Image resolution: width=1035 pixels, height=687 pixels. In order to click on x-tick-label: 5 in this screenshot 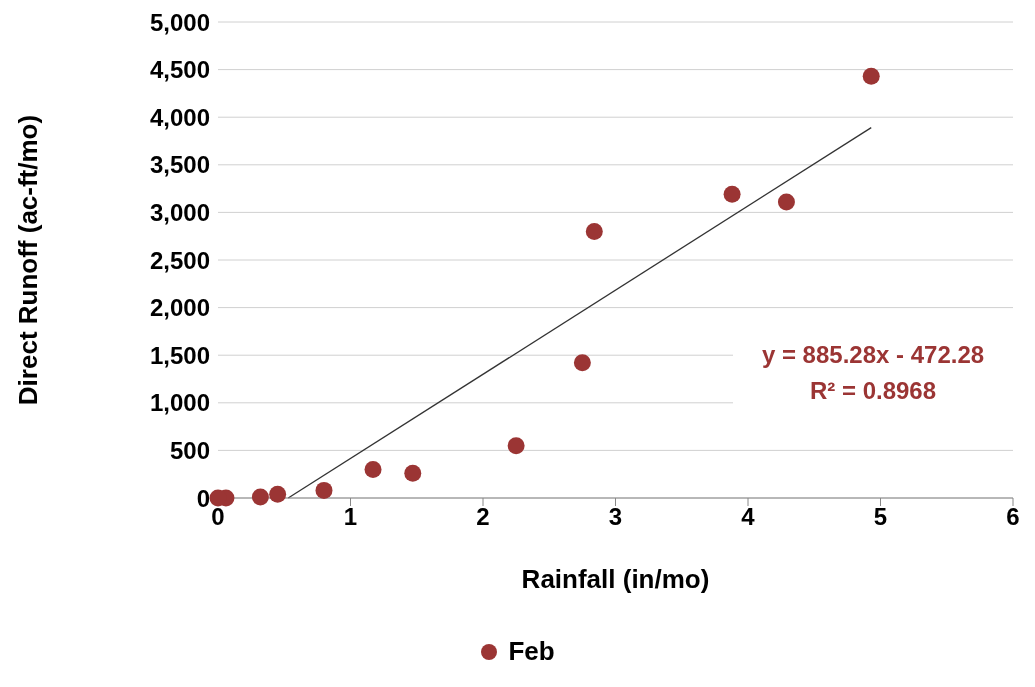, I will do `click(880, 517)`.